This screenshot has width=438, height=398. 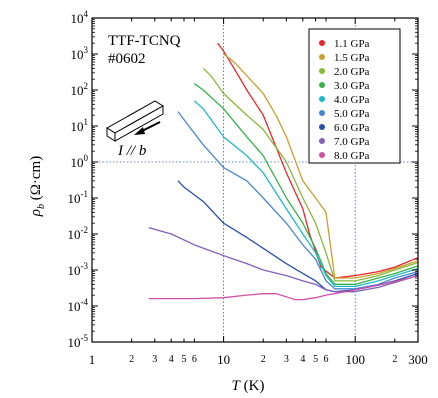 I want to click on x-tick-label-0: 1, so click(x=92, y=359).